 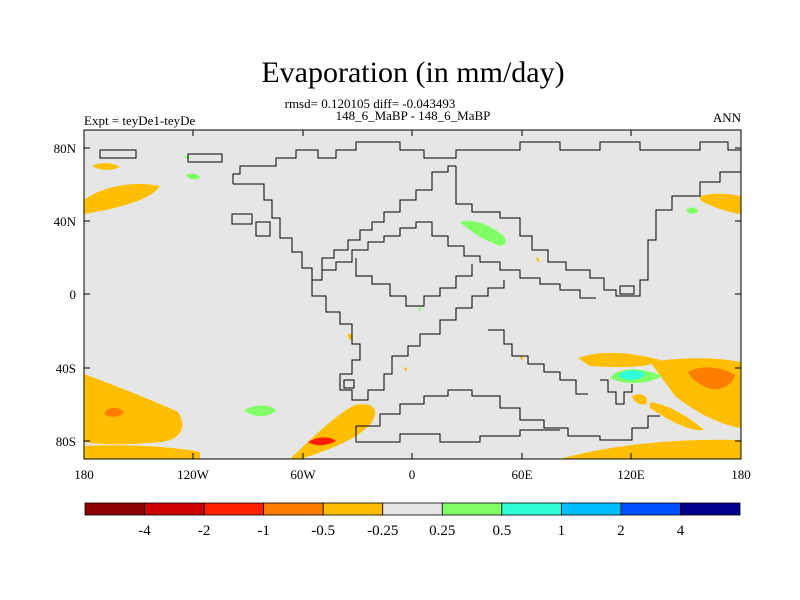 I want to click on lat-tick-label: 0, so click(x=73, y=294).